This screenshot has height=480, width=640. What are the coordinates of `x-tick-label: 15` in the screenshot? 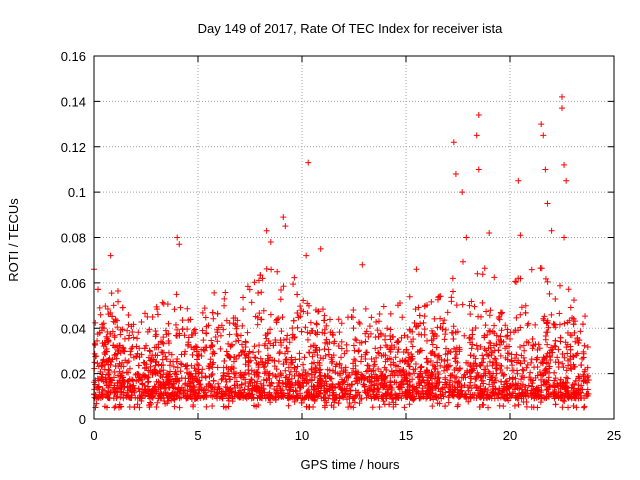 It's located at (406, 435).